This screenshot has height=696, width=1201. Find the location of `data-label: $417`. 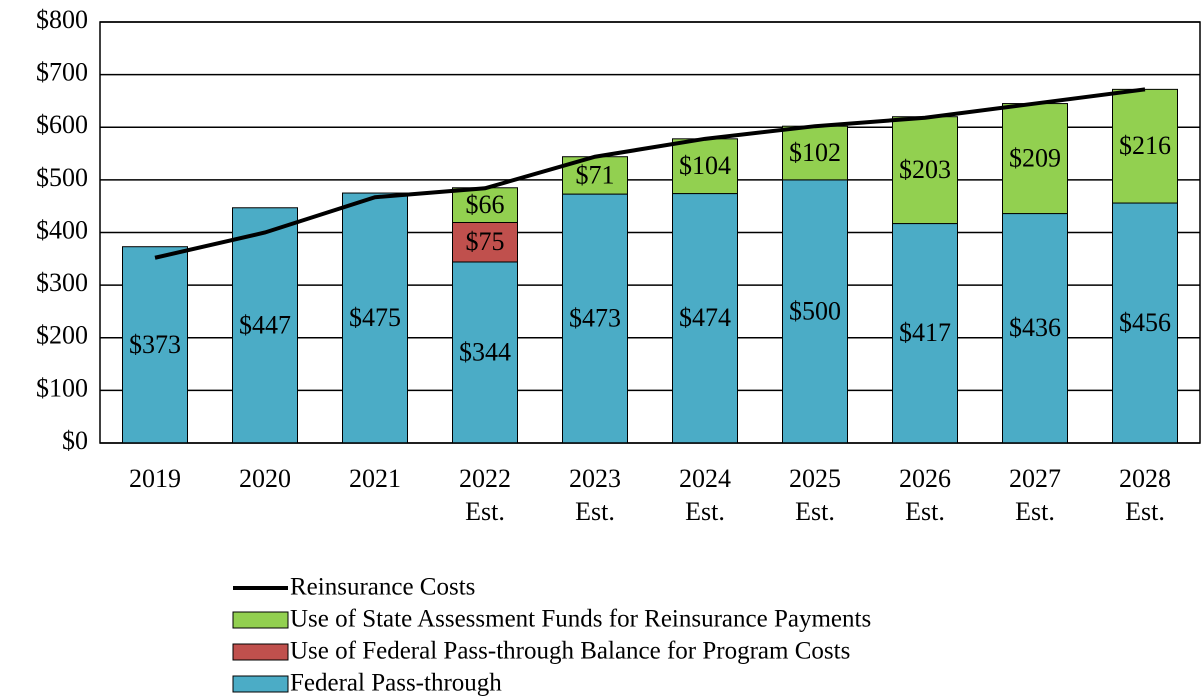

data-label: $417 is located at coordinates (925, 332).